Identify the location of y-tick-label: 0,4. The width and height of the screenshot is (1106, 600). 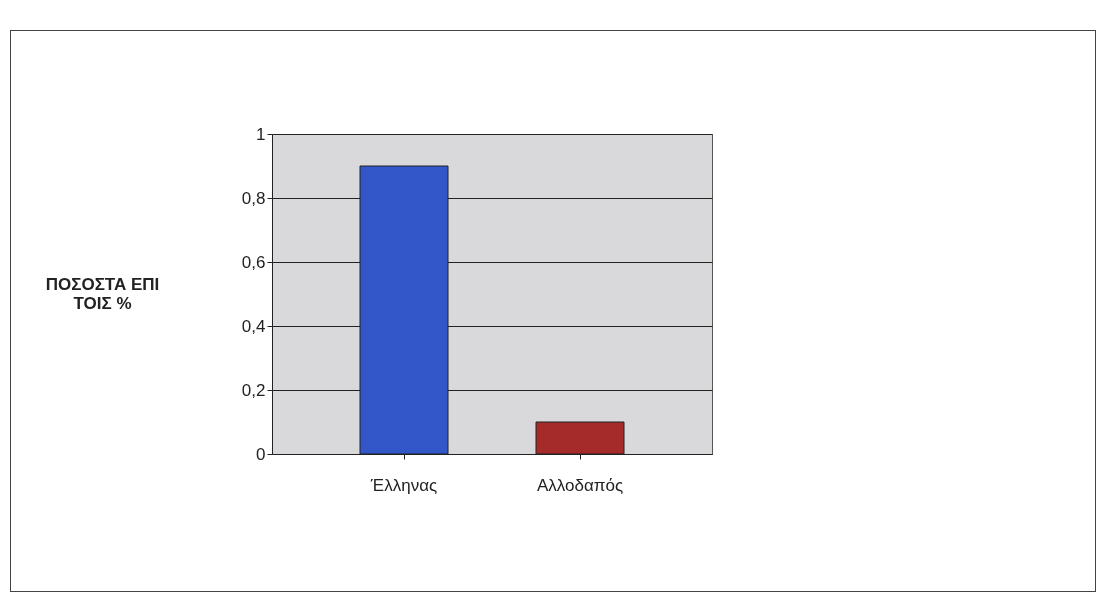
(253, 326).